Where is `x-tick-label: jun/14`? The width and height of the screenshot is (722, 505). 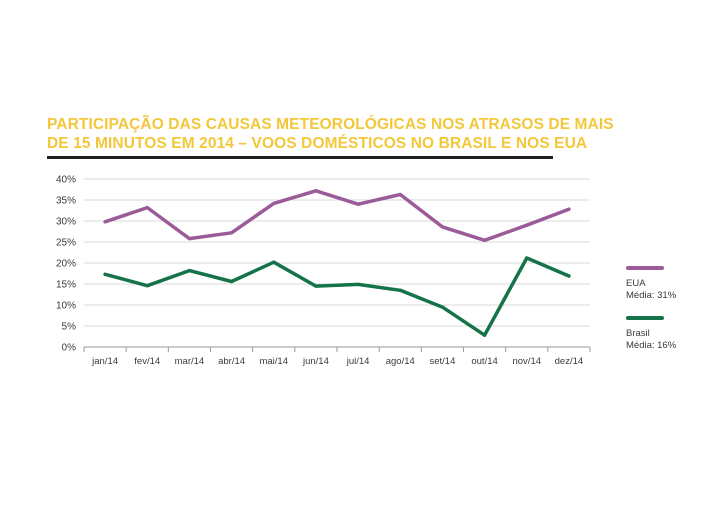 x-tick-label: jun/14 is located at coordinates (315, 361).